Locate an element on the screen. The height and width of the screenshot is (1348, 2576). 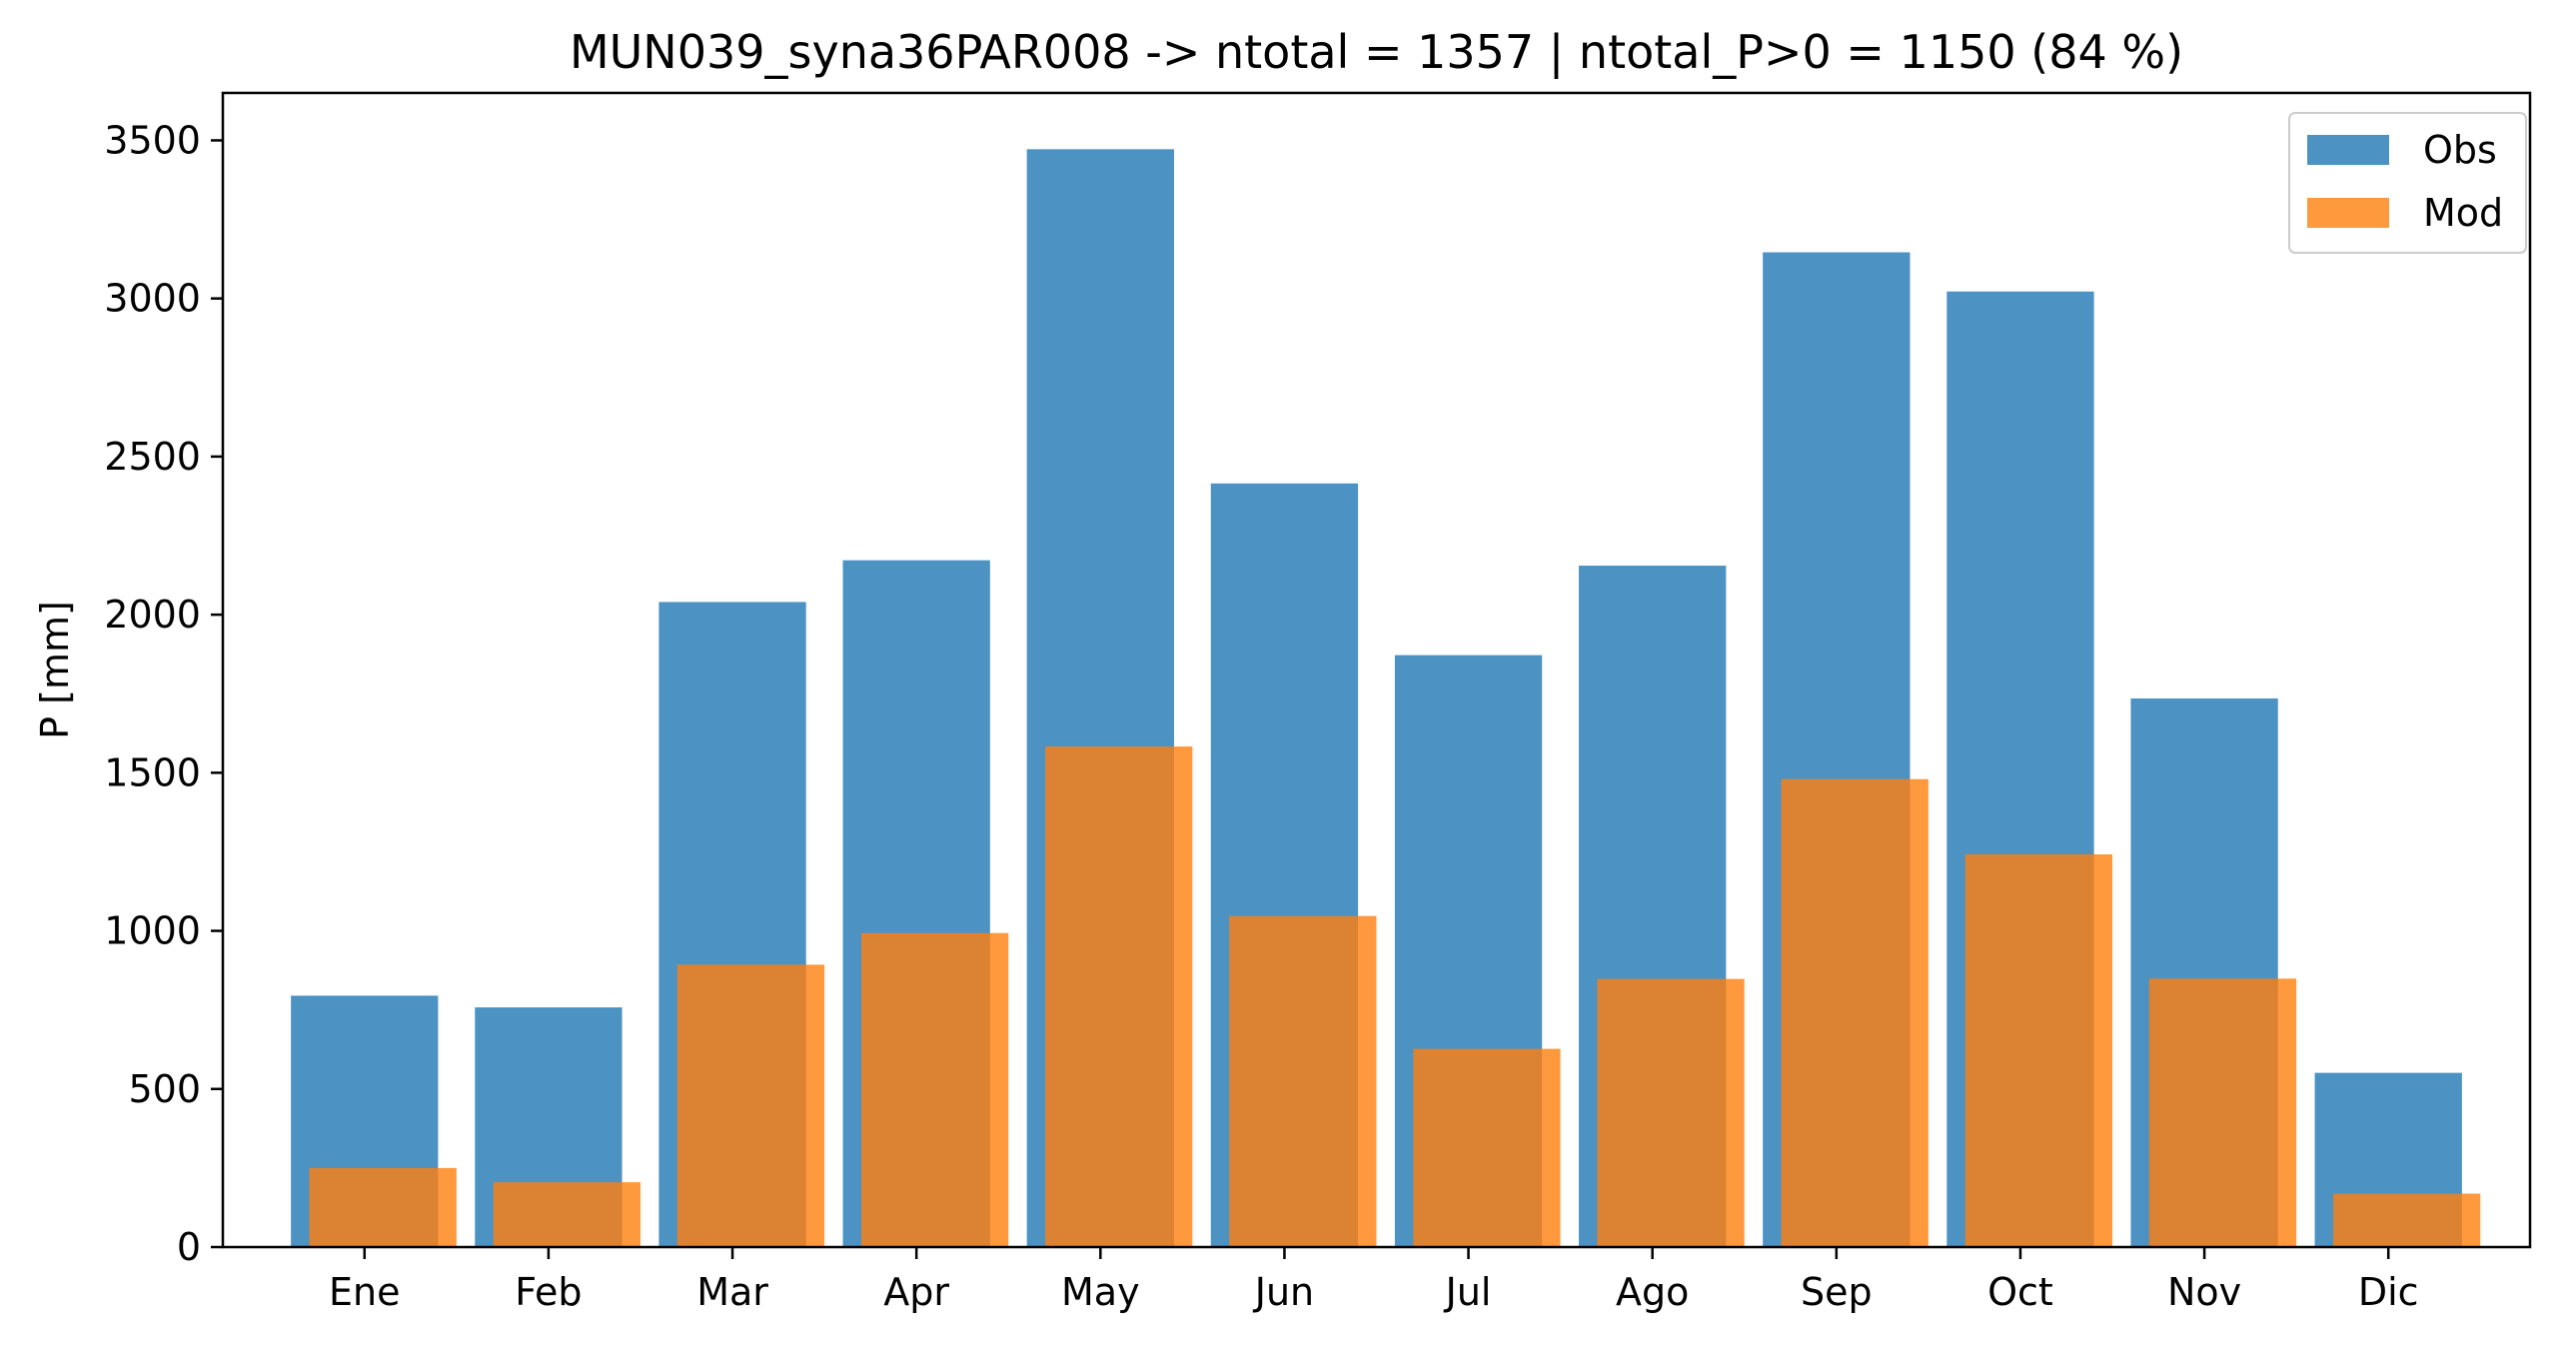
x-tick-label: Dic is located at coordinates (2388, 1292).